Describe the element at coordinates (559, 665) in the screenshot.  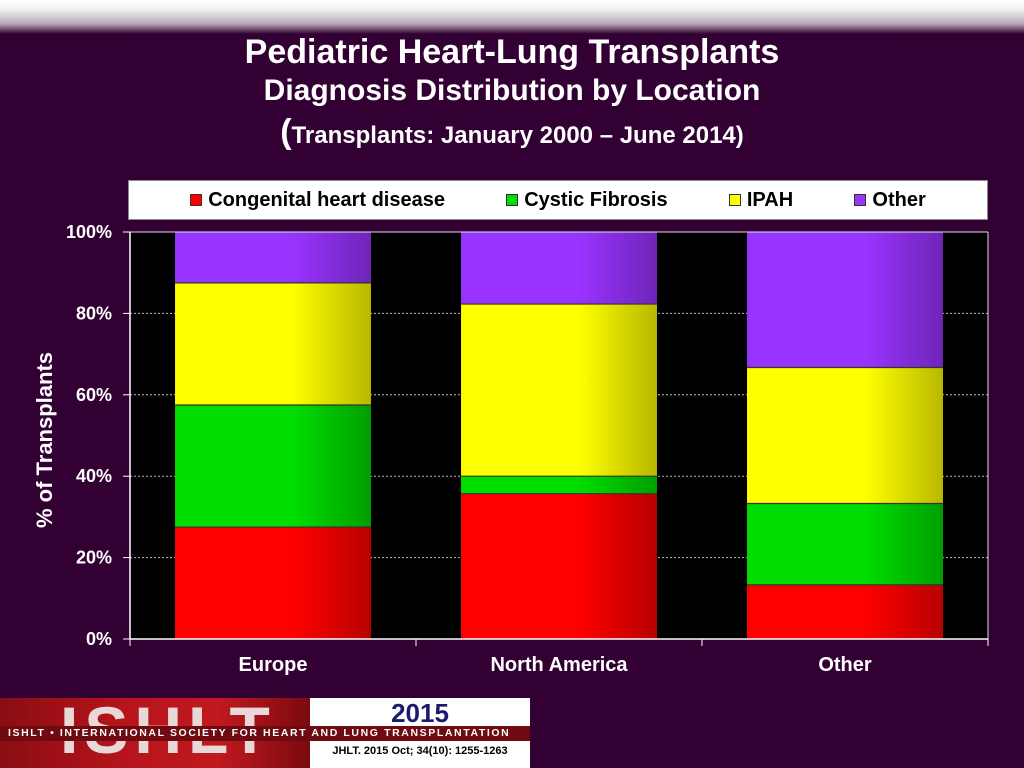
I see `x-category-label: North America` at that location.